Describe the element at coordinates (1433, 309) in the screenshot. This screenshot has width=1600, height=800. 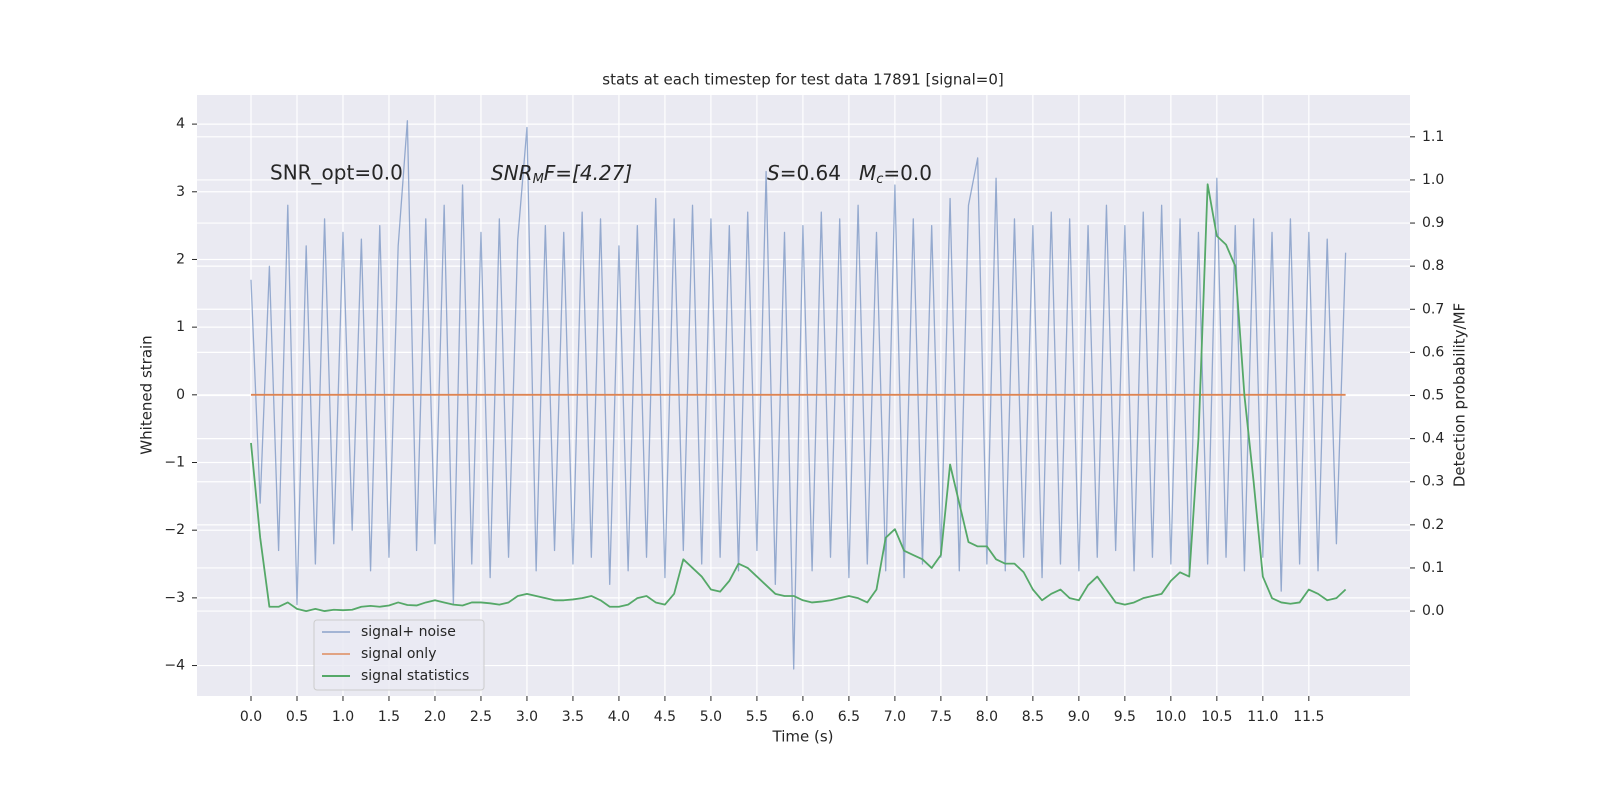
I see `y2-tick-label: 0.7` at that location.